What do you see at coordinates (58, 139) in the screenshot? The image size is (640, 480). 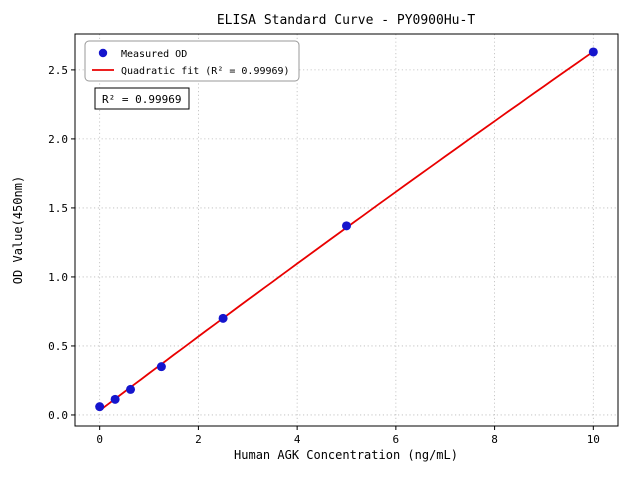 I see `y-tick-label: 2.0` at bounding box center [58, 139].